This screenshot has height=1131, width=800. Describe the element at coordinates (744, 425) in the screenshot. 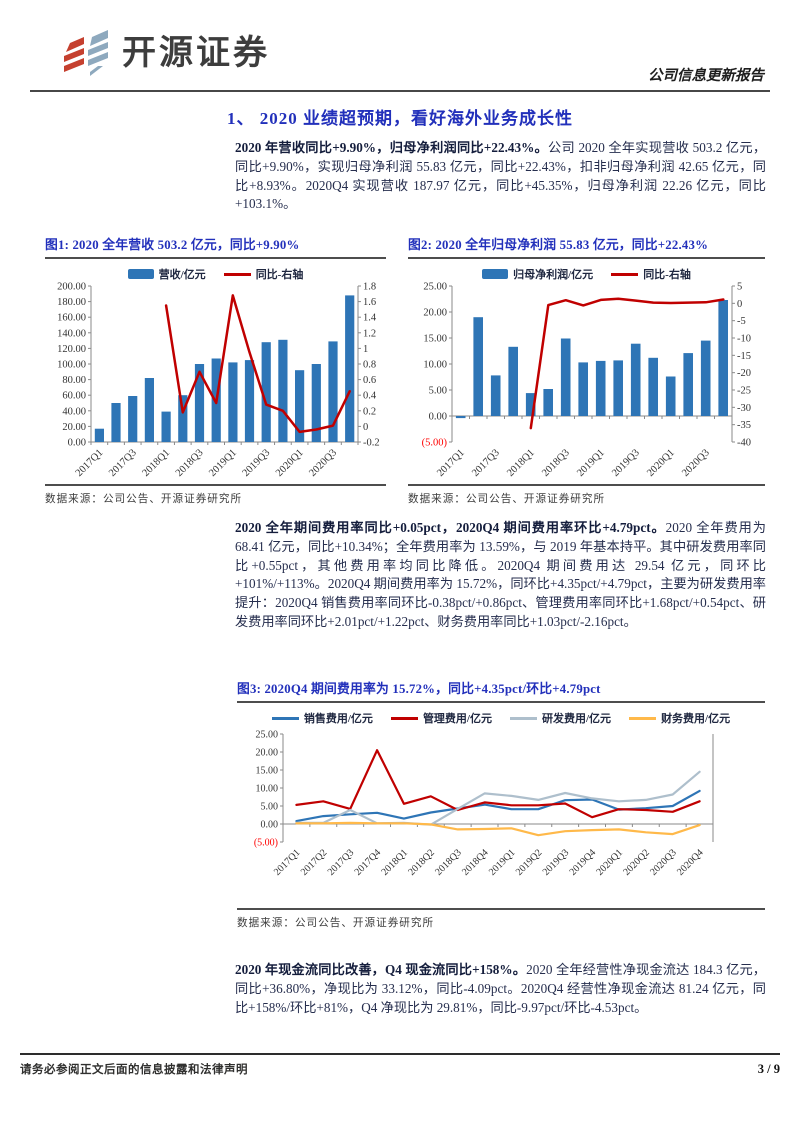

I see `svg-text: -35` at that location.